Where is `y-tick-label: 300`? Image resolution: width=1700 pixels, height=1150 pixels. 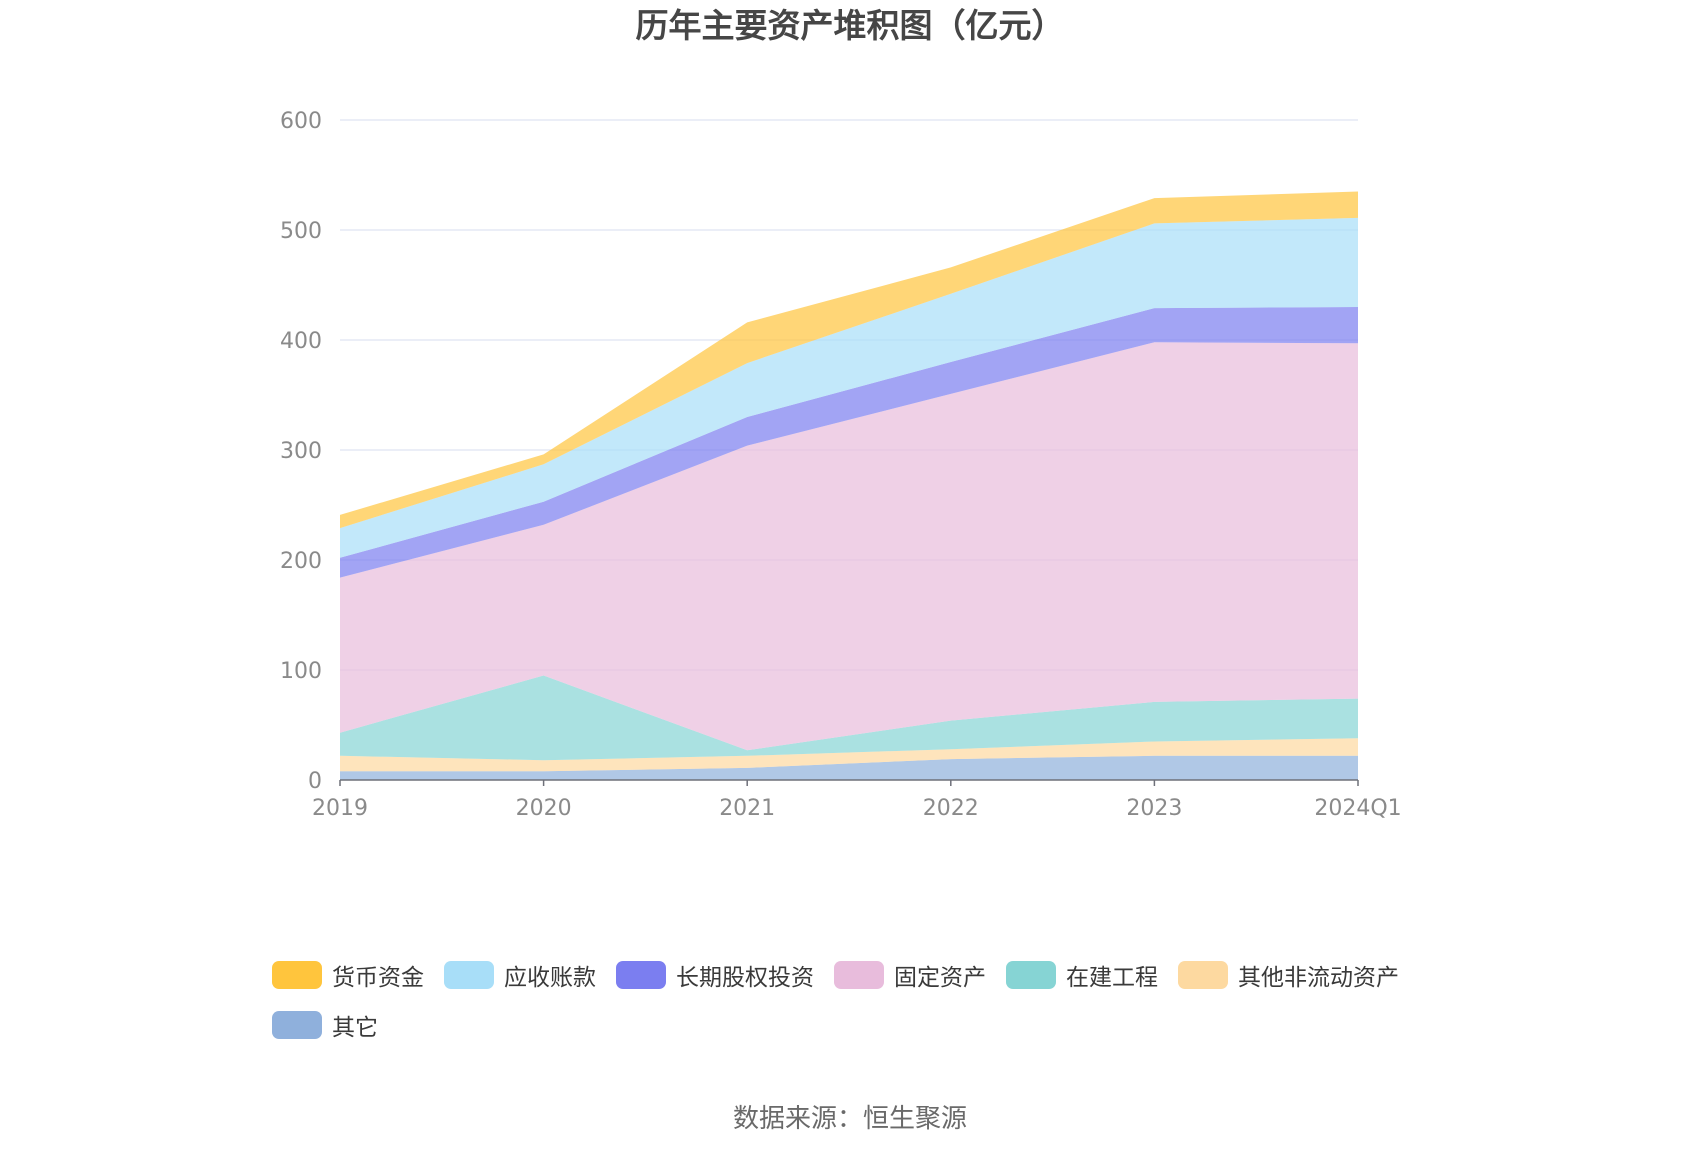 y-tick-label: 300 is located at coordinates (301, 451).